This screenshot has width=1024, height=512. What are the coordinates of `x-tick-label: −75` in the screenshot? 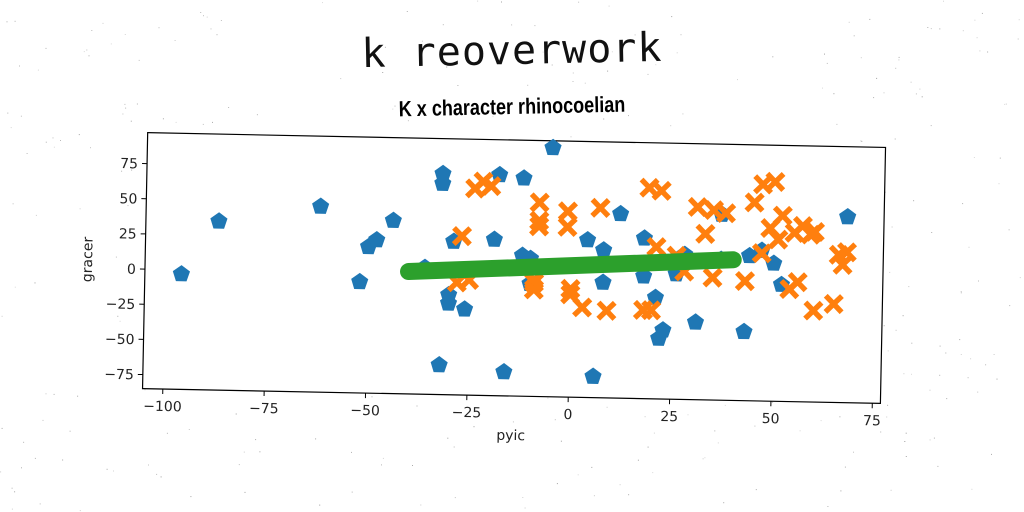 It's located at (264, 409).